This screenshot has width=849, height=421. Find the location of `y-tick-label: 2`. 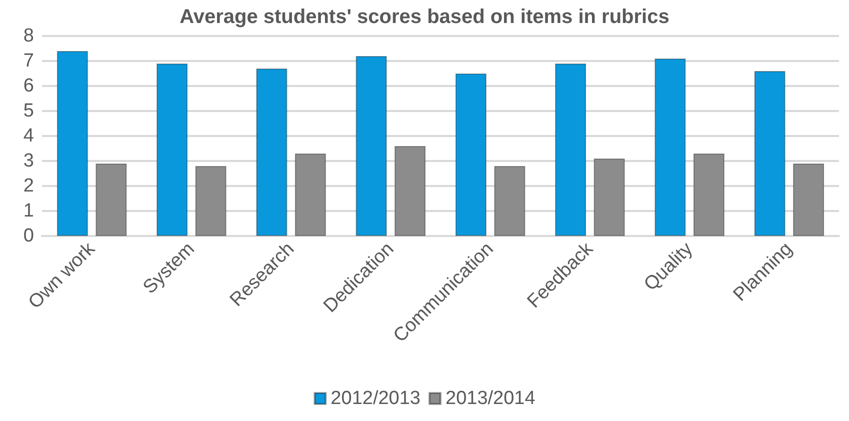

y-tick-label: 2 is located at coordinates (28, 186).